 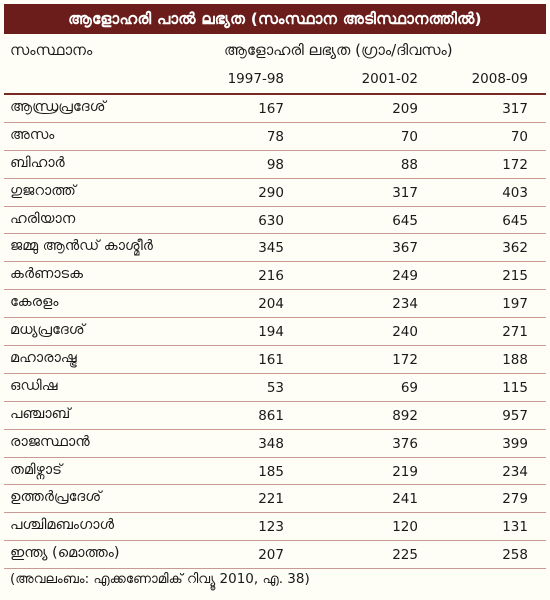 I want to click on value-cell-2008-09: 172, so click(x=515, y=164).